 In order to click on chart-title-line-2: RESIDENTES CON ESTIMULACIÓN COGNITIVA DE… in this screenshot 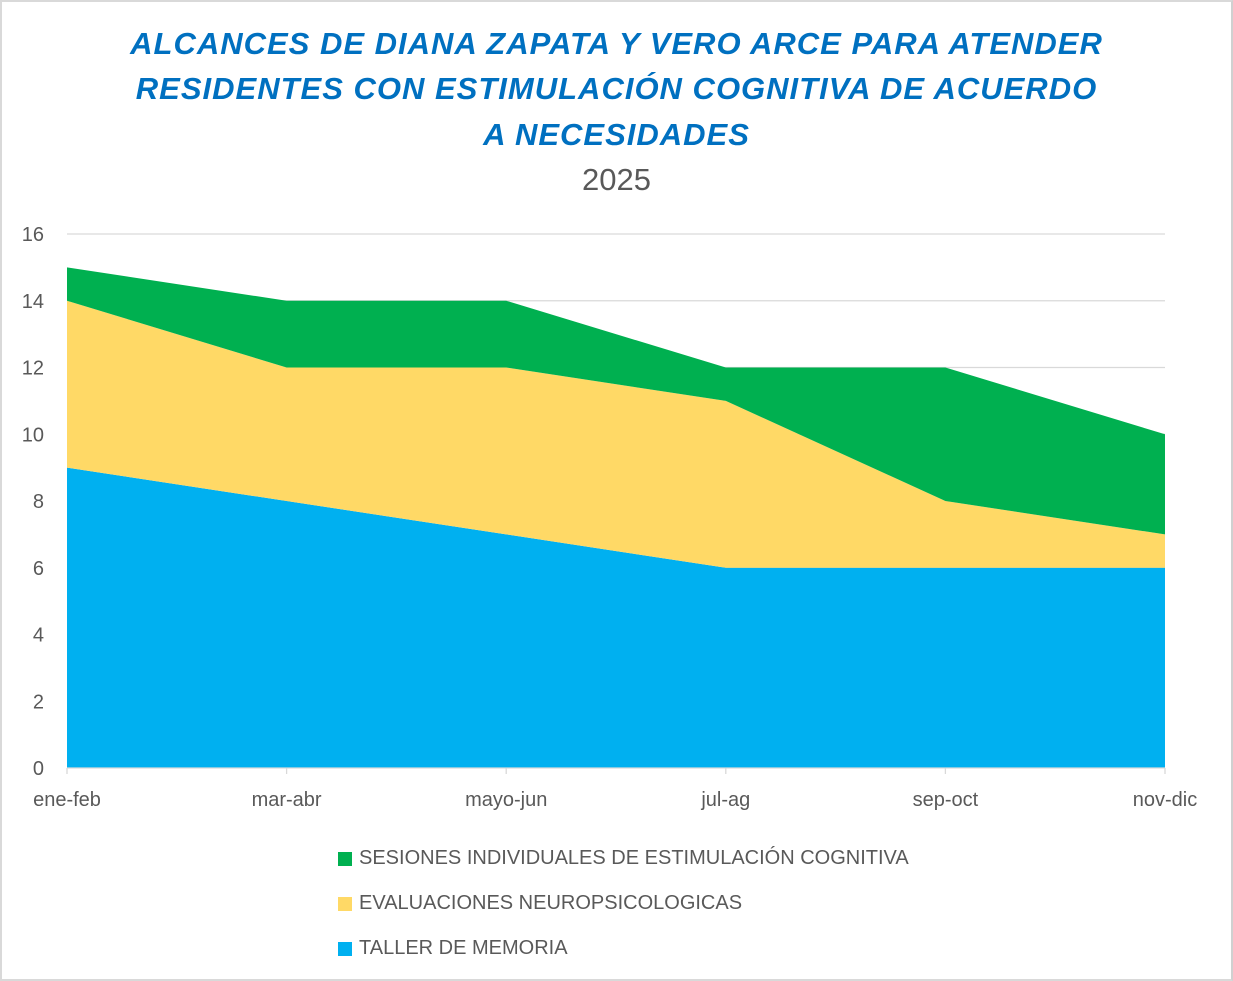, I will do `click(616, 88)`.